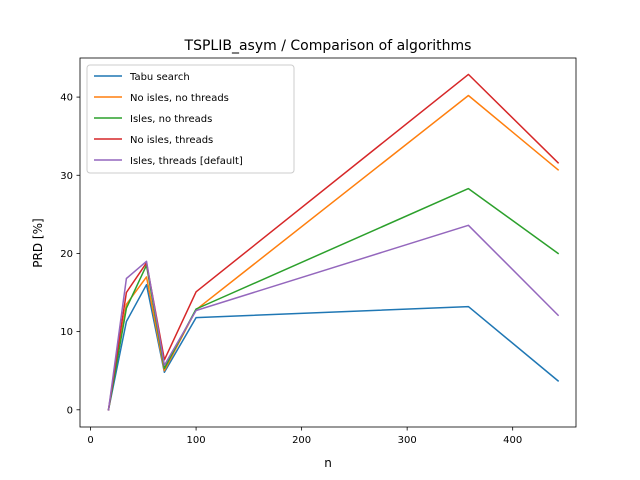 Image resolution: width=640 pixels, height=480 pixels. What do you see at coordinates (66, 98) in the screenshot?
I see `y-tick-label: 40` at bounding box center [66, 98].